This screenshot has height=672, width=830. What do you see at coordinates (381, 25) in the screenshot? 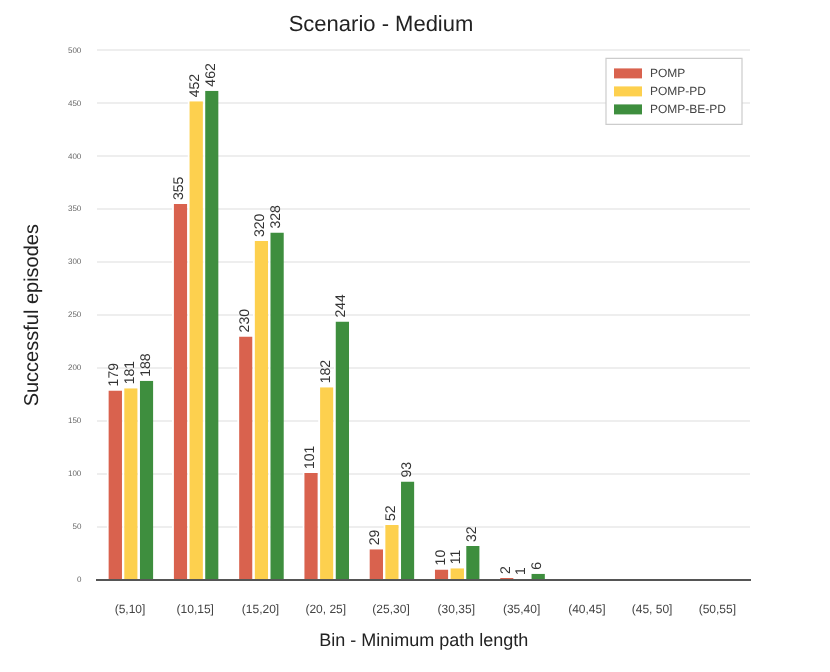
I see `chart-title: Scenario - Medium` at bounding box center [381, 25].